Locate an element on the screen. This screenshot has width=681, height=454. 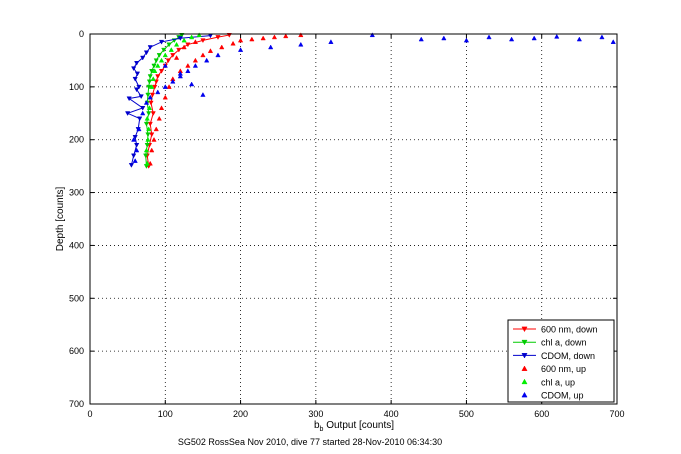
y-axis-label: Depth [counts] is located at coordinates (60, 219).